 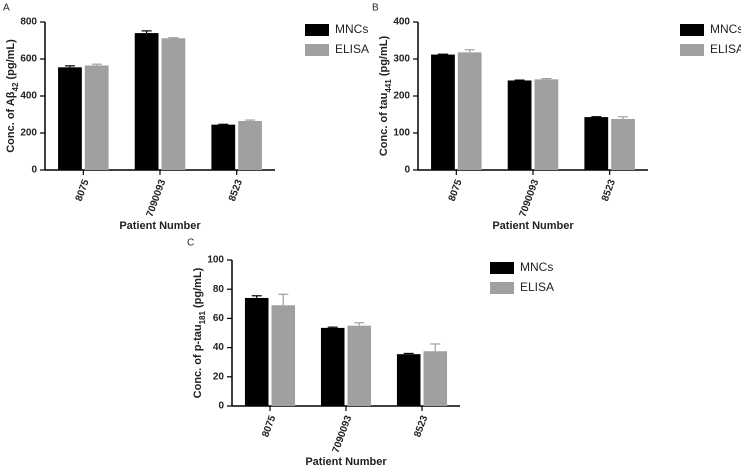 What do you see at coordinates (388, 86) in the screenshot?
I see `y-axis-label-part: 441` at bounding box center [388, 86].